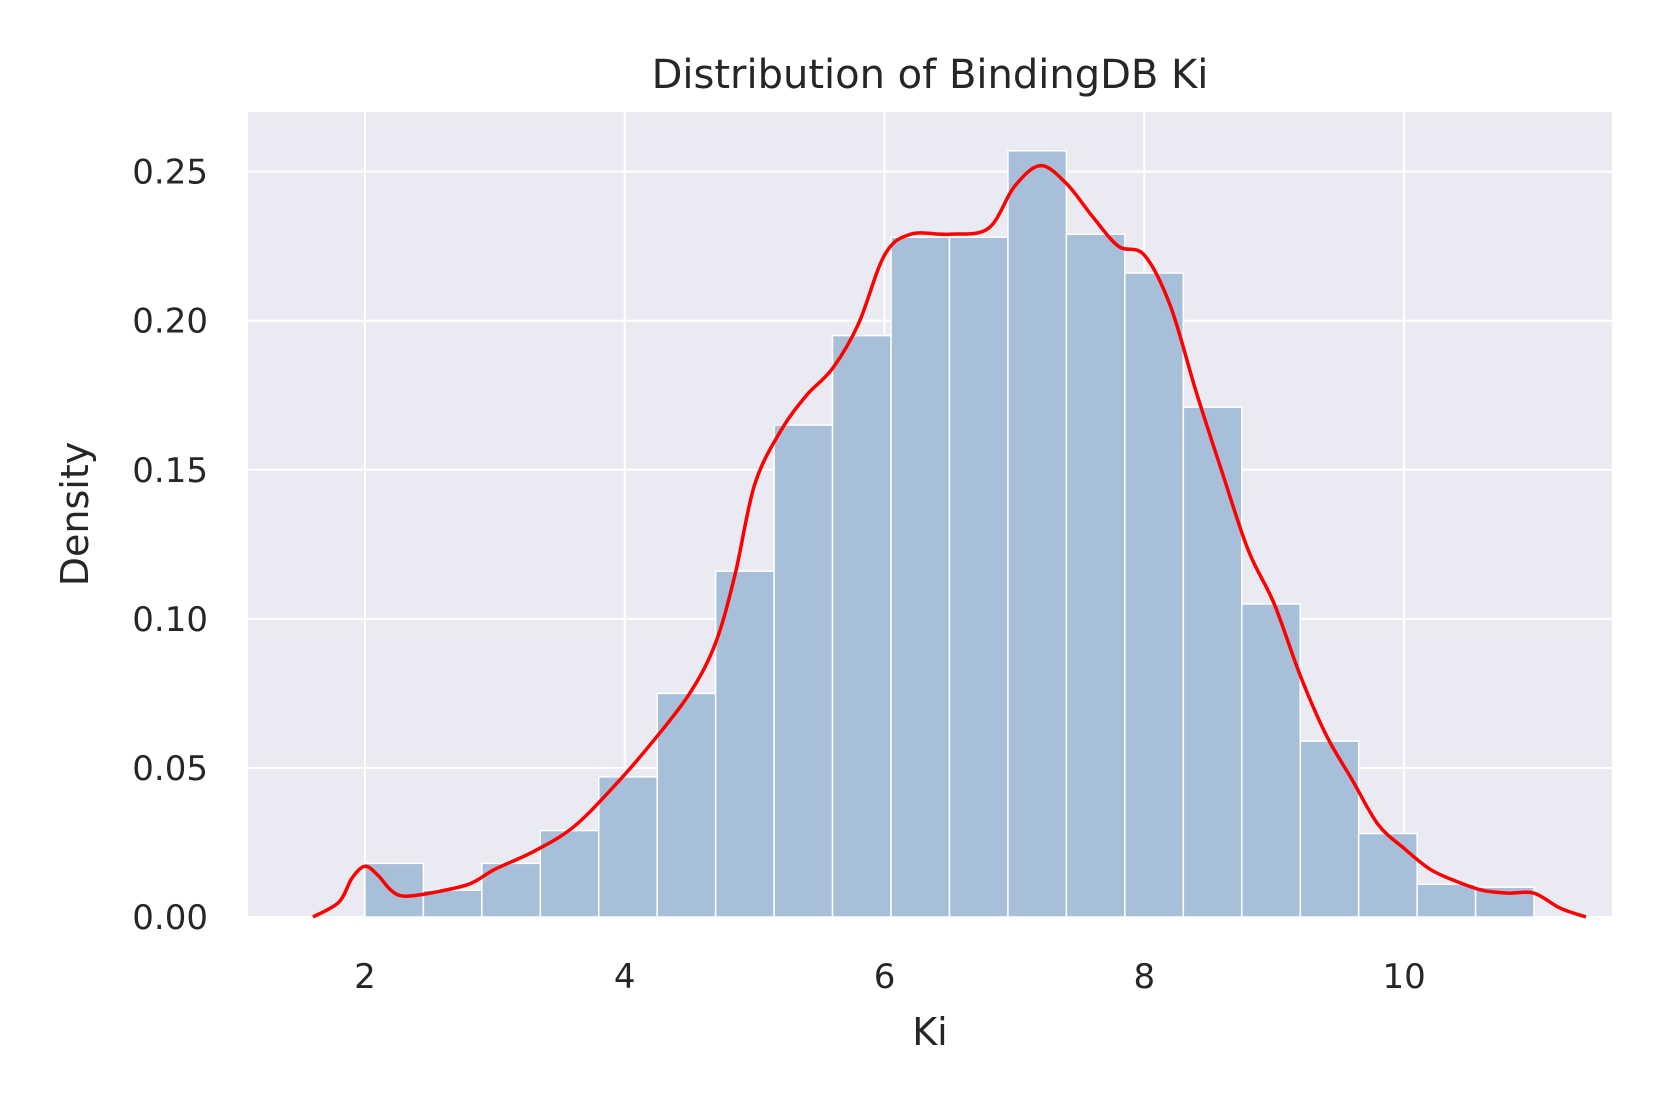 The image size is (1661, 1107). I want to click on y-axis-label: Density, so click(75, 514).